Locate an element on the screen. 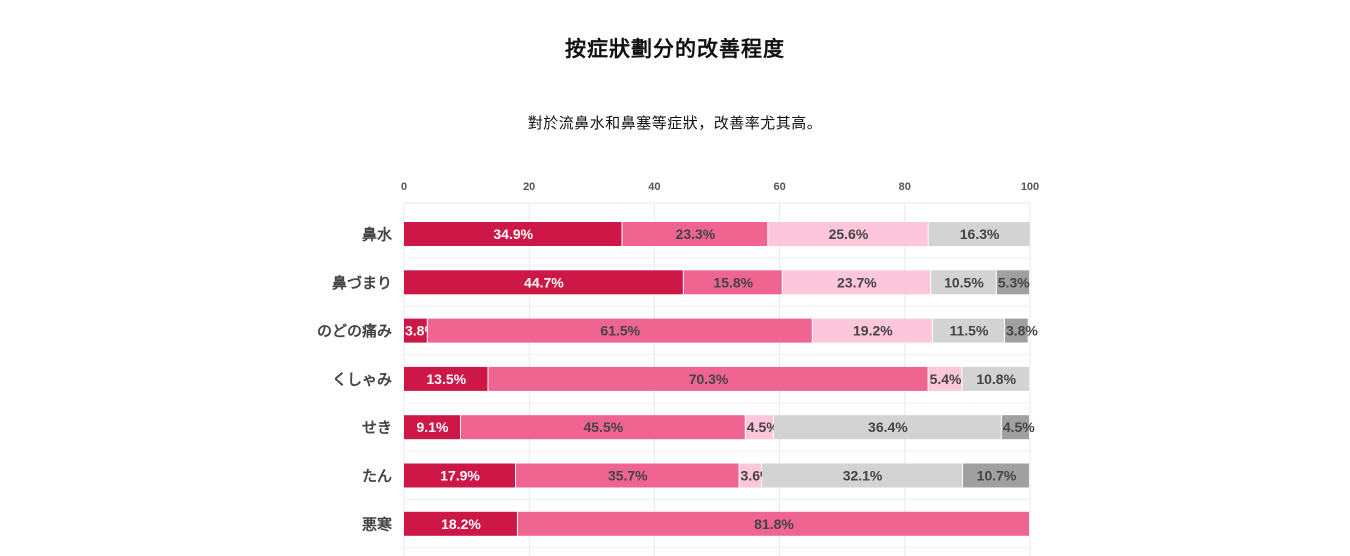 The height and width of the screenshot is (556, 1350). data-label: 3.8% is located at coordinates (1022, 331).